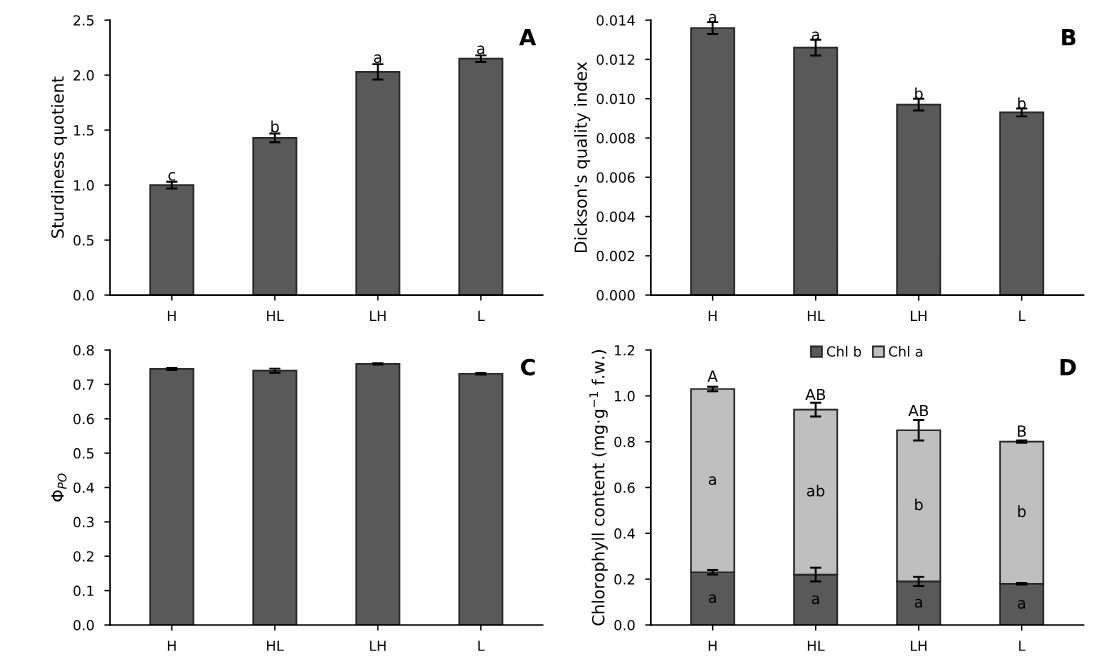 The image size is (1100, 672). I want to click on annotation: D, so click(1068, 367).